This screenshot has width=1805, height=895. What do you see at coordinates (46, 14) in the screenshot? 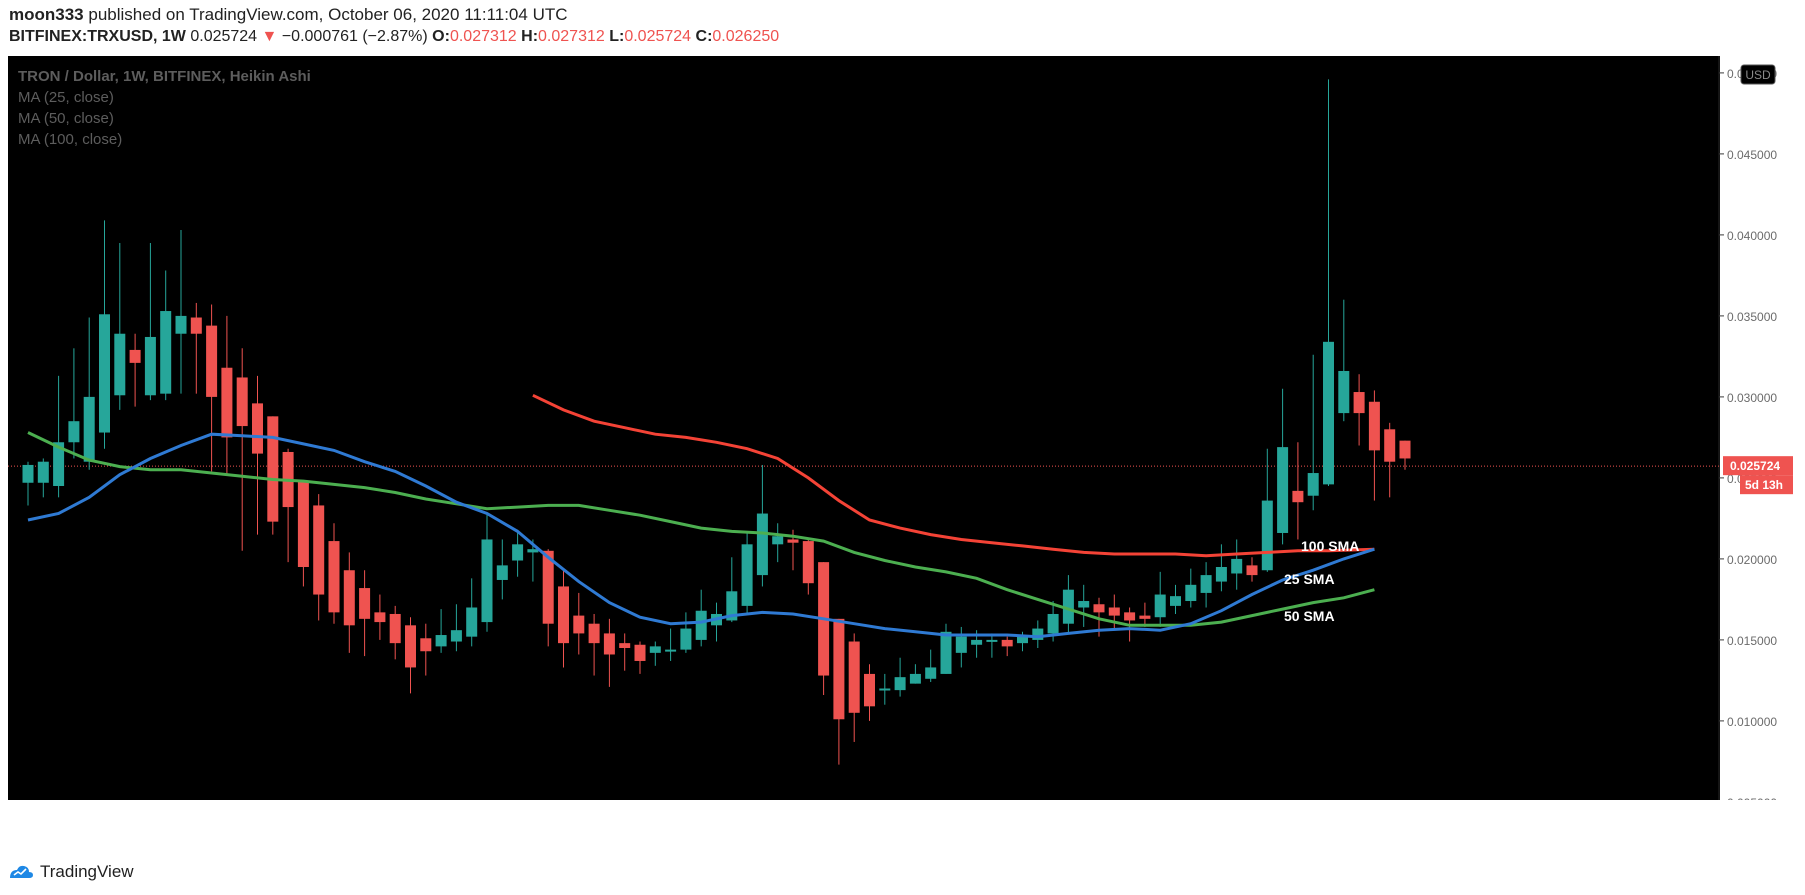
I see `author-name: moon333` at bounding box center [46, 14].